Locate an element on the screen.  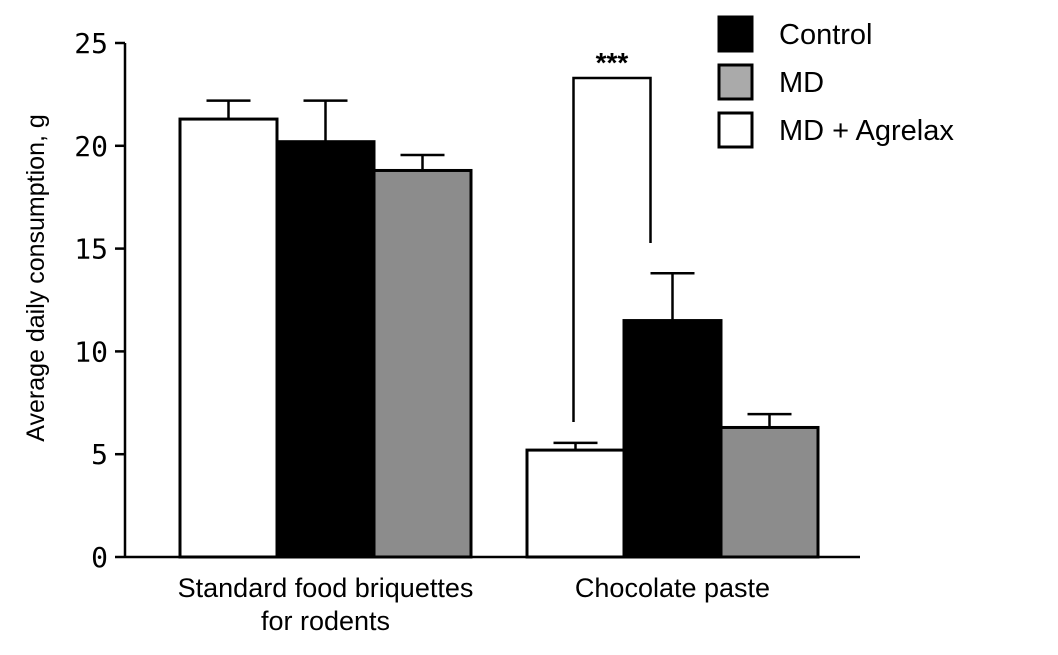
y-tick-label: 15 is located at coordinates (91, 249).